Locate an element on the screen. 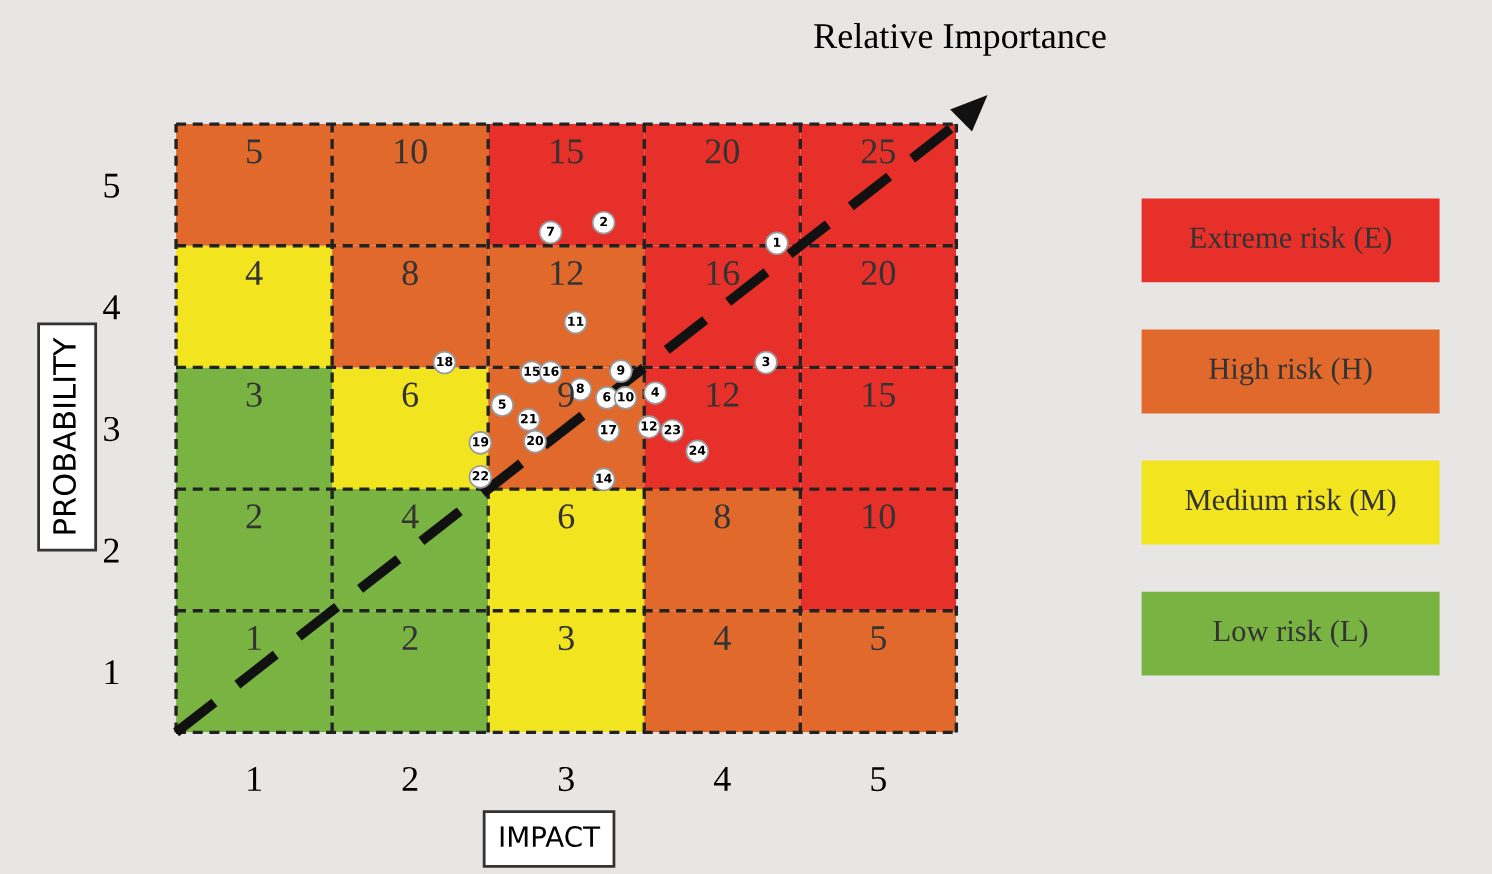 The width and height of the screenshot is (1492, 874). data-label: 12 is located at coordinates (567, 272).